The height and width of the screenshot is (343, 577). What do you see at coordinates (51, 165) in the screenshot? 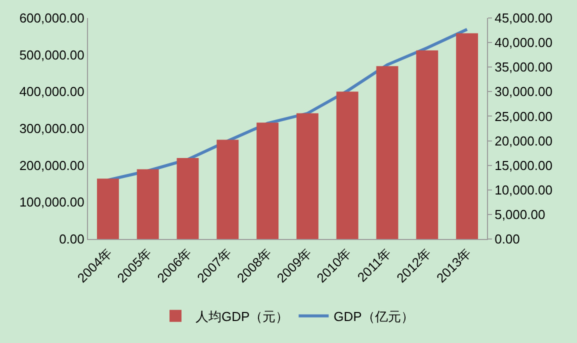
I see `y-tick-label: 200,000.00` at bounding box center [51, 165].